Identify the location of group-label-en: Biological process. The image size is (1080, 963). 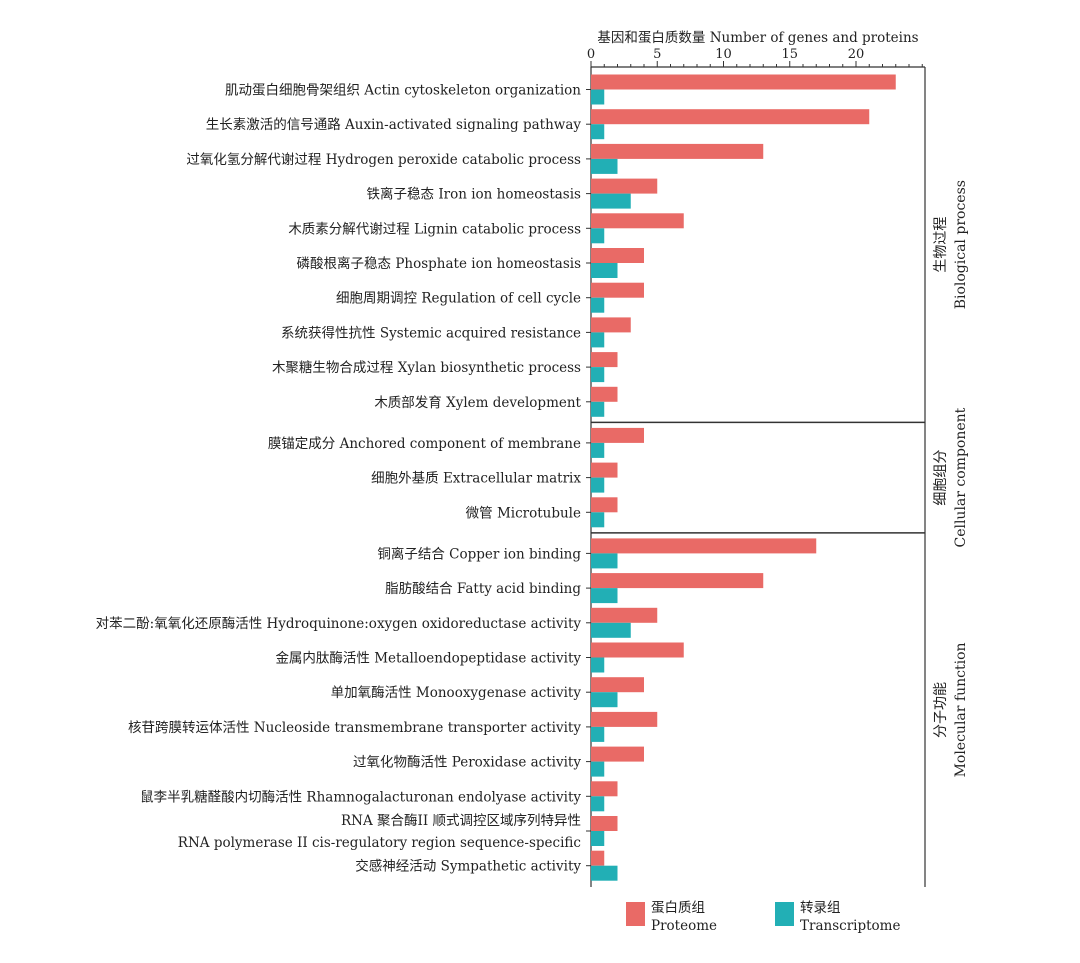
(961, 244).